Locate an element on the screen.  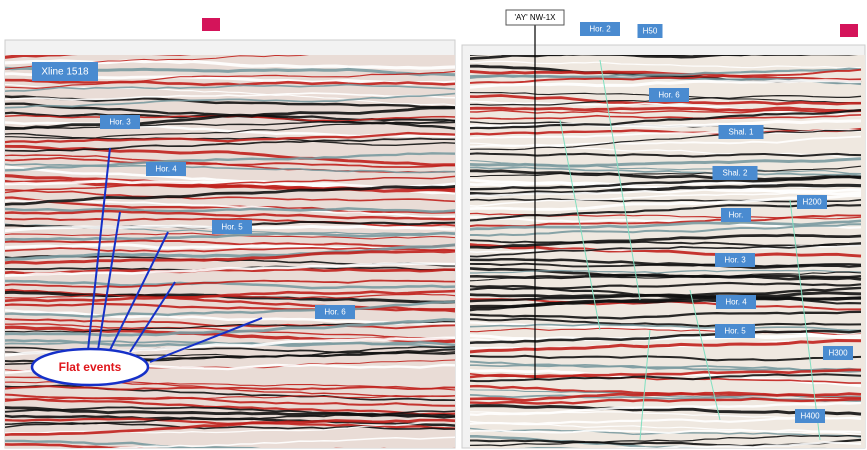
callout-lines is located at coordinates (175, 255).